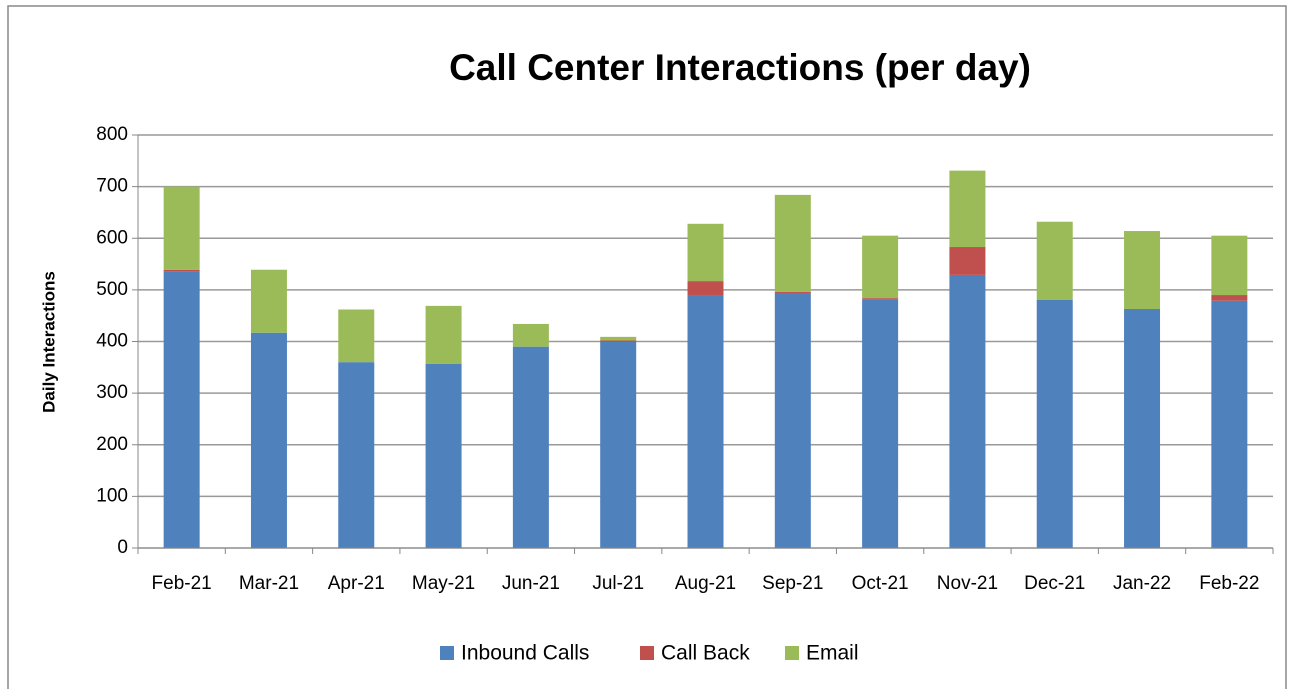 This screenshot has height=689, width=1292. What do you see at coordinates (112, 186) in the screenshot?
I see `y-tick-label: 700` at bounding box center [112, 186].